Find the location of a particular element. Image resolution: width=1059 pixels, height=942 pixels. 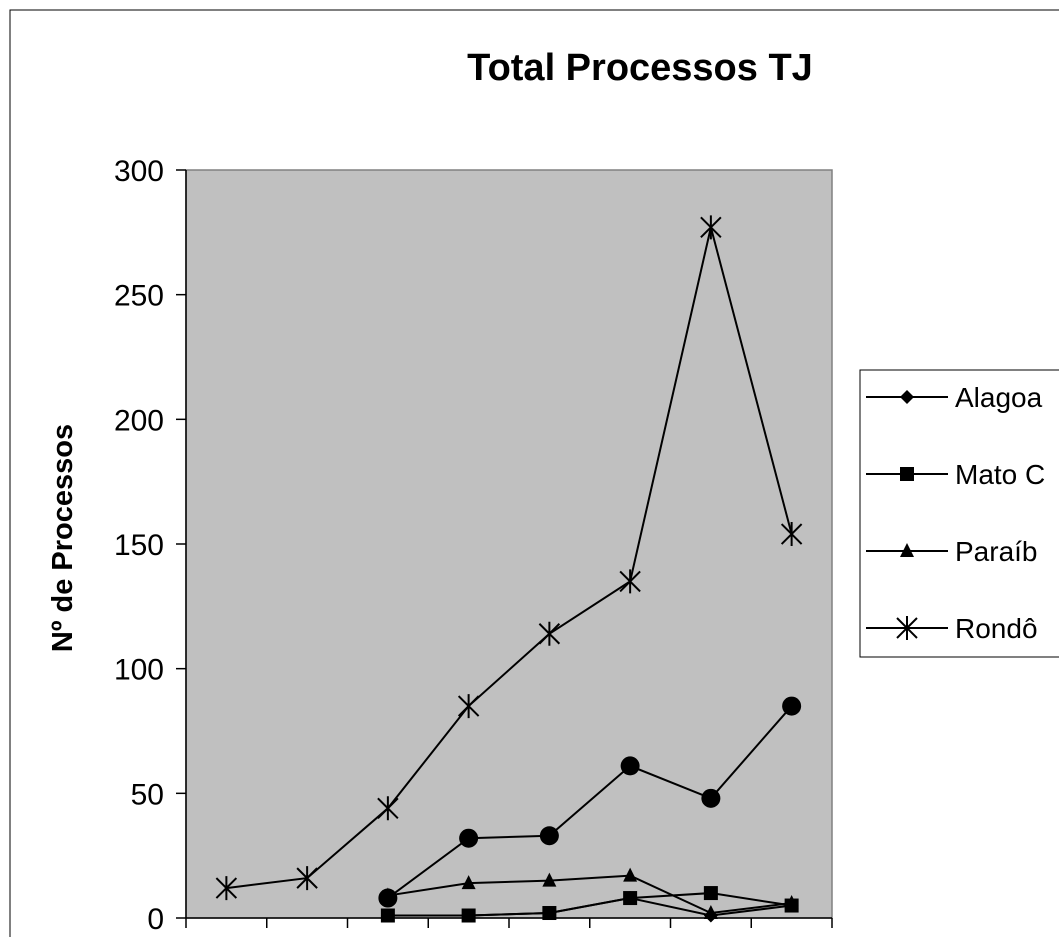

legend-label: Paraíb is located at coordinates (996, 551).